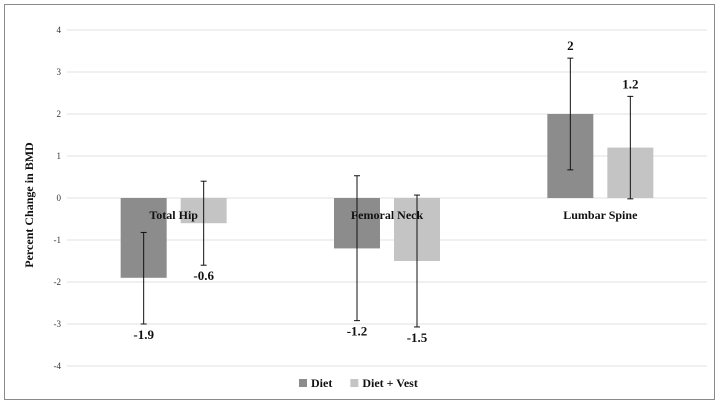  What do you see at coordinates (417, 337) in the screenshot?
I see `data-label: -1.5` at bounding box center [417, 337].